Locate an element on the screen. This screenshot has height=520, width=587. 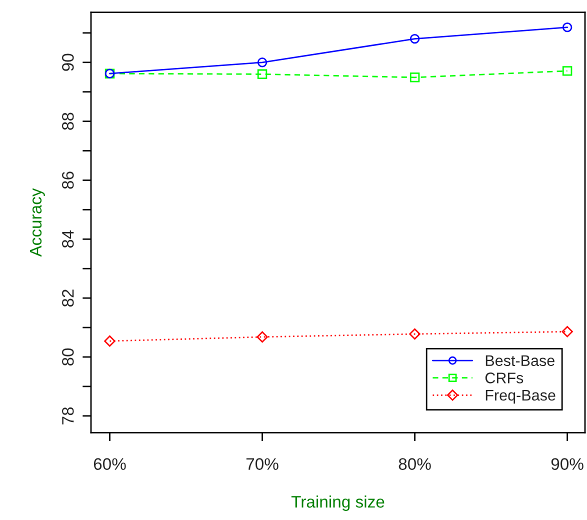
legend-label: Freq-Base is located at coordinates (521, 397).